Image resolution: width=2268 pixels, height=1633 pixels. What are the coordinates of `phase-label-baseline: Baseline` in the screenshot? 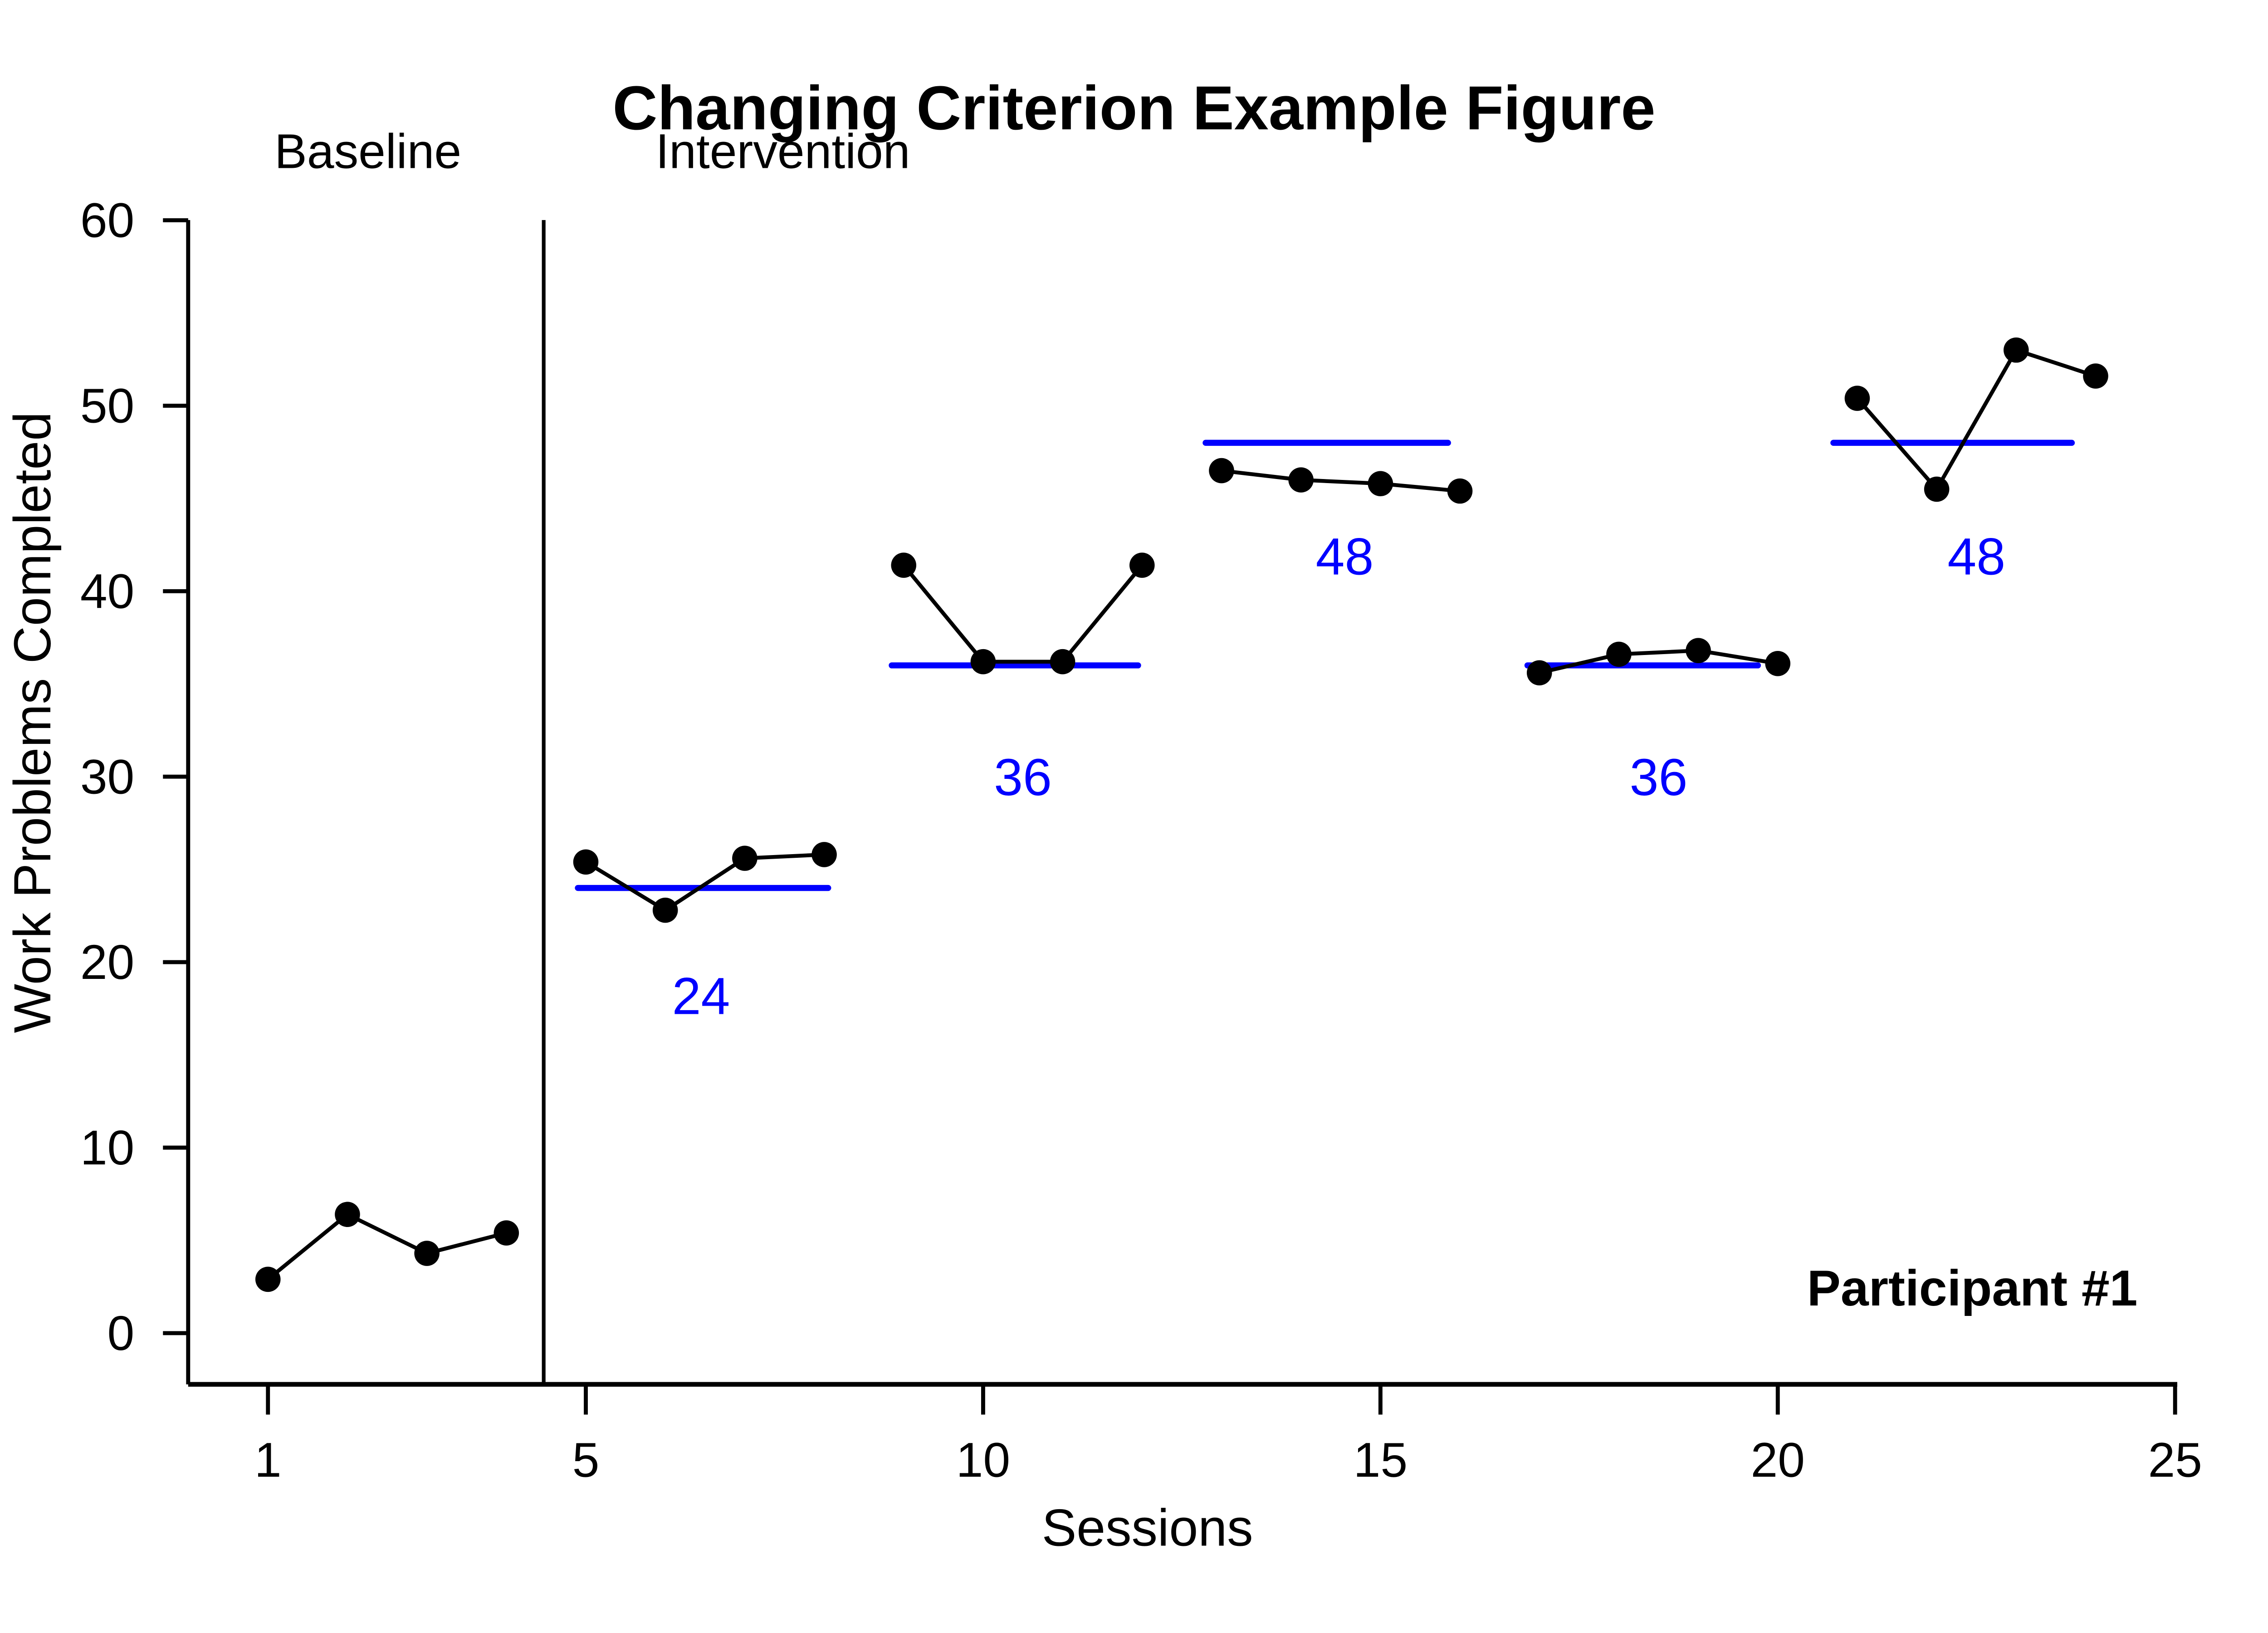 It's located at (367, 151).